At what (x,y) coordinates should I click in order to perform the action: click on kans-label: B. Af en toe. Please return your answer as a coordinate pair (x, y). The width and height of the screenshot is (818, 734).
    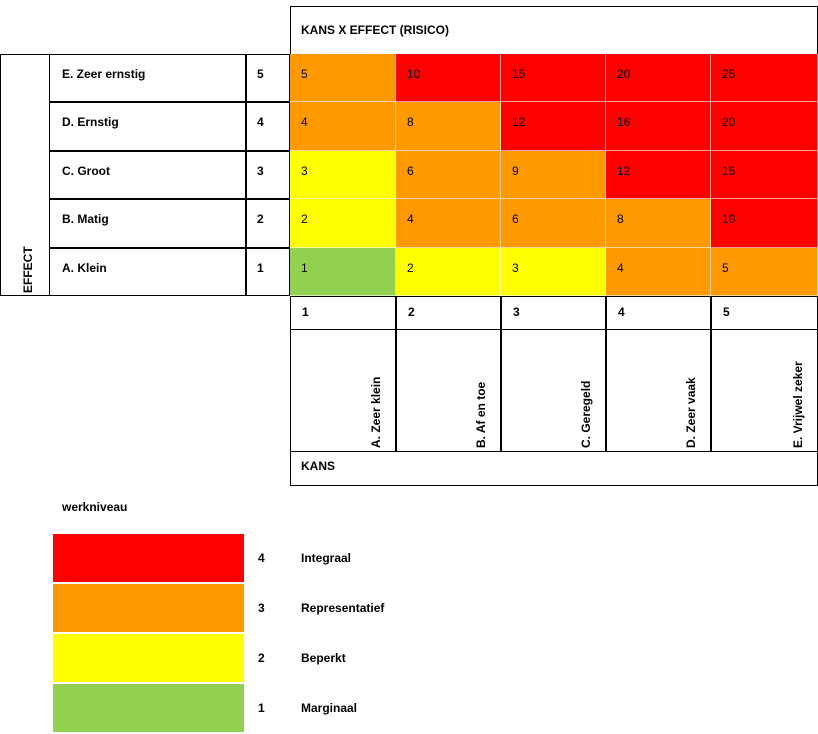
    Looking at the image, I should click on (481, 414).